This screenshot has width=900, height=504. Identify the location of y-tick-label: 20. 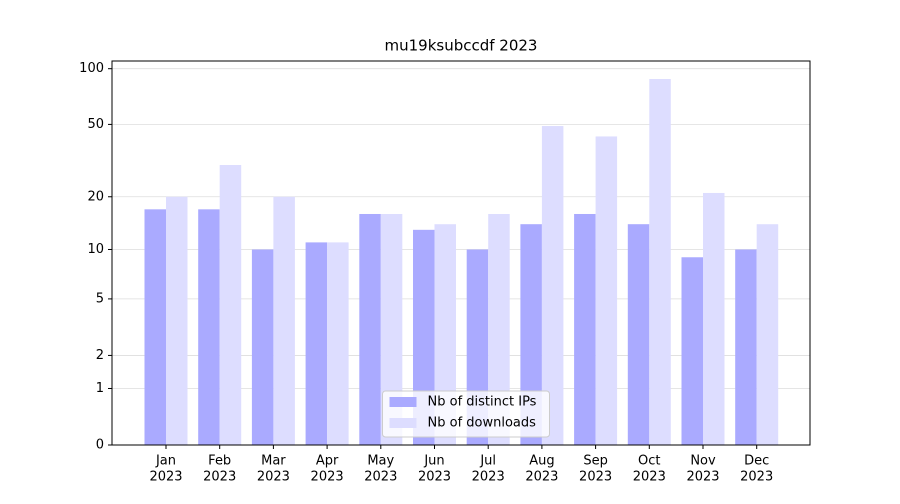
(95, 196).